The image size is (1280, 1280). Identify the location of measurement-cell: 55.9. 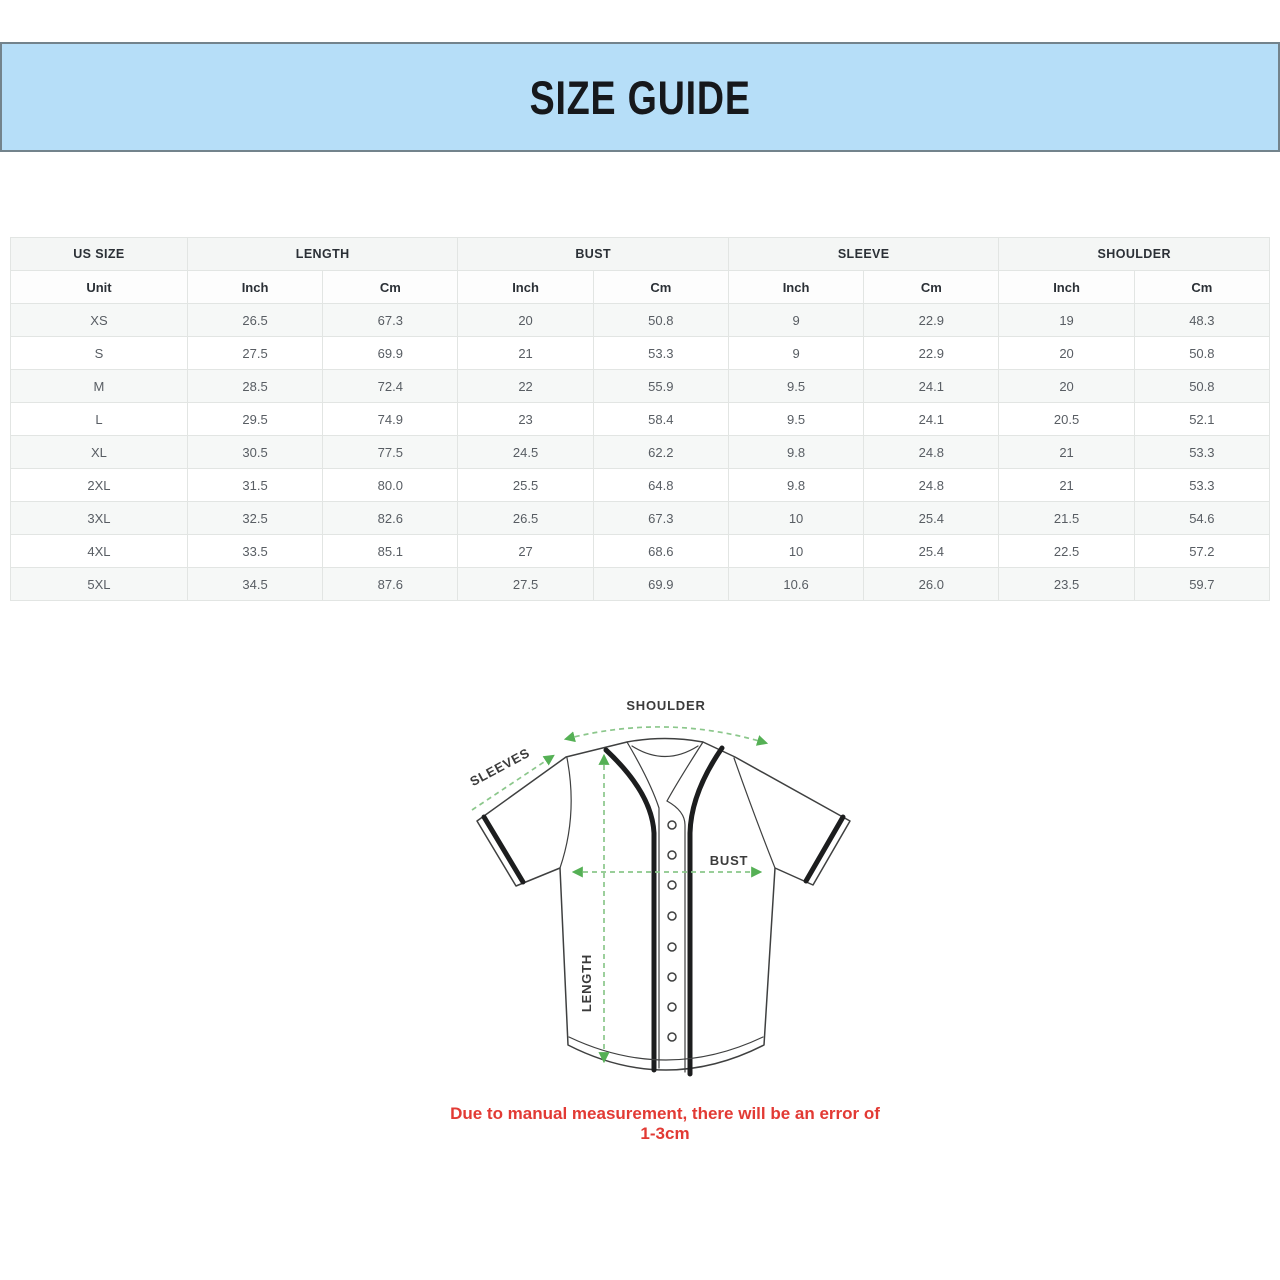
(660, 386).